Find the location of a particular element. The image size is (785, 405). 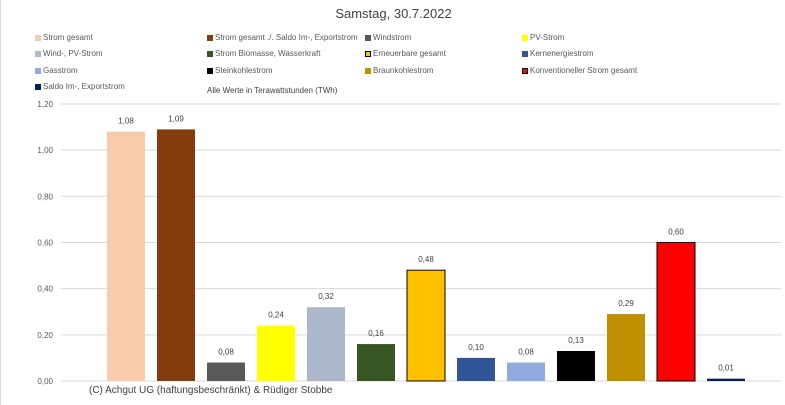

legend-label: Braunkohlestrom is located at coordinates (403, 70).